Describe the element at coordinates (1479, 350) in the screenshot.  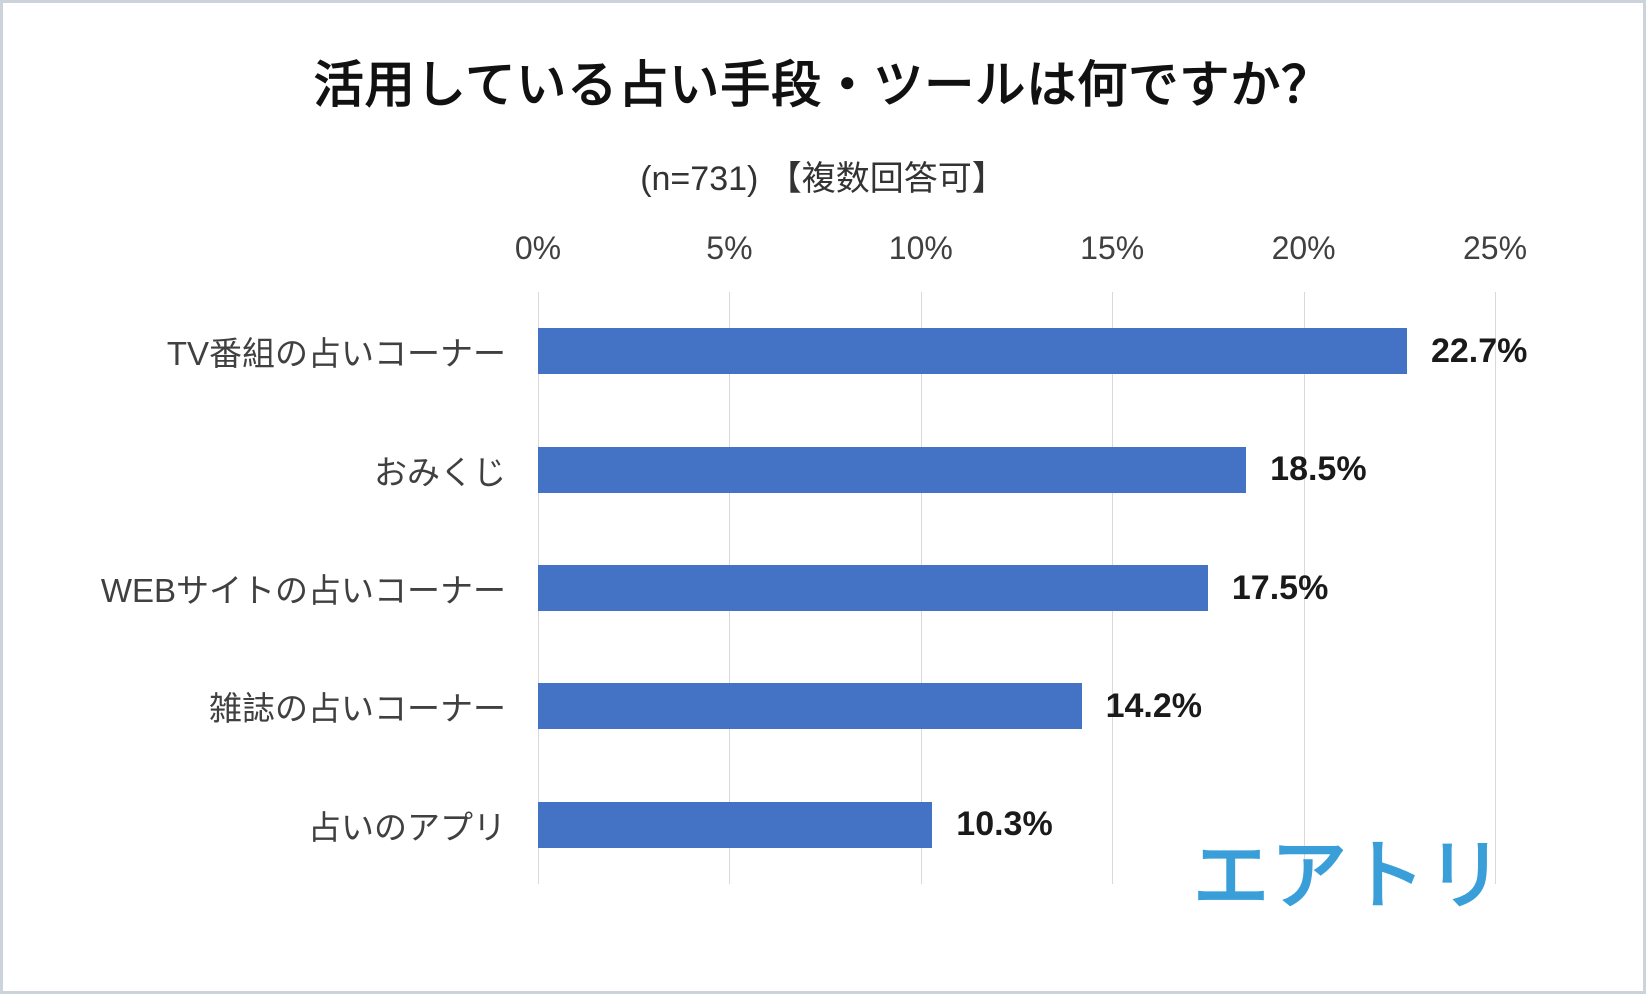
I see `value-label: 22.7%` at that location.